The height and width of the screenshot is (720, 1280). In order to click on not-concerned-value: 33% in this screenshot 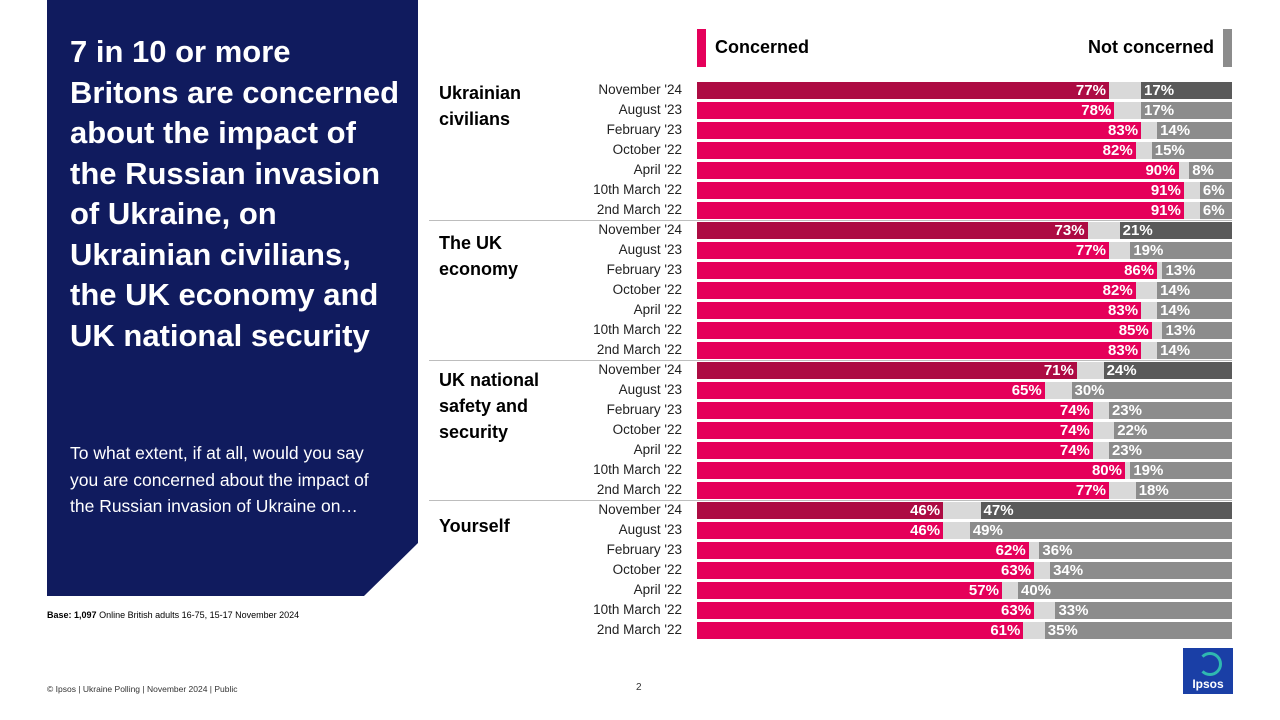, I will do `click(1073, 610)`.